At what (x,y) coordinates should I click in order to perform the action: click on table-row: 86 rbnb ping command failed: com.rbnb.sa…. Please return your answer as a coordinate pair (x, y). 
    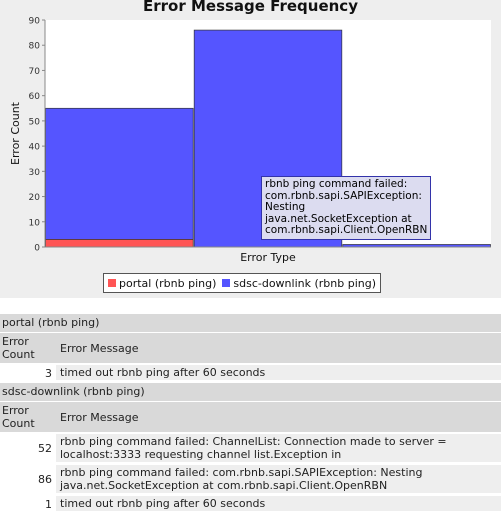
    Looking at the image, I should click on (250, 479).